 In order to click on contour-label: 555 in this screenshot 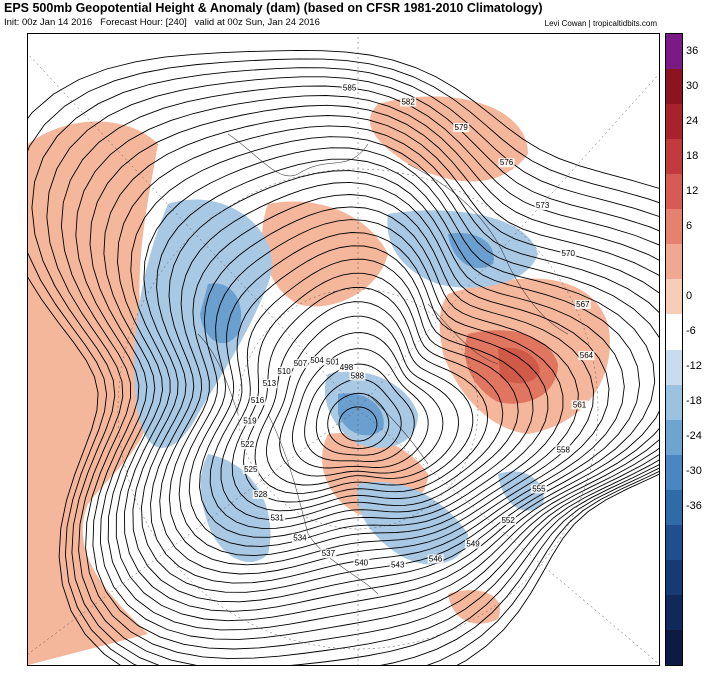, I will do `click(539, 488)`.